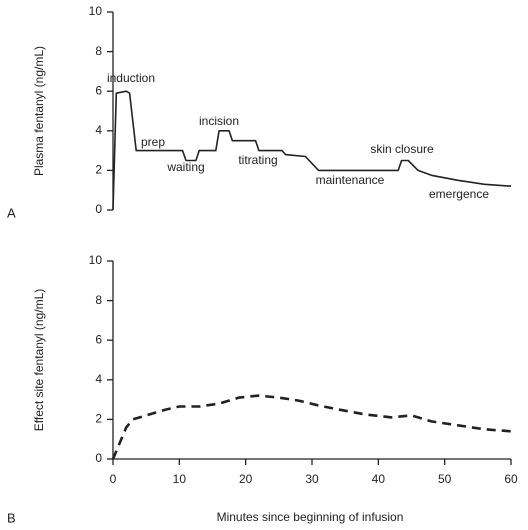  What do you see at coordinates (379, 479) in the screenshot?
I see `x-tick-label: 40` at bounding box center [379, 479].